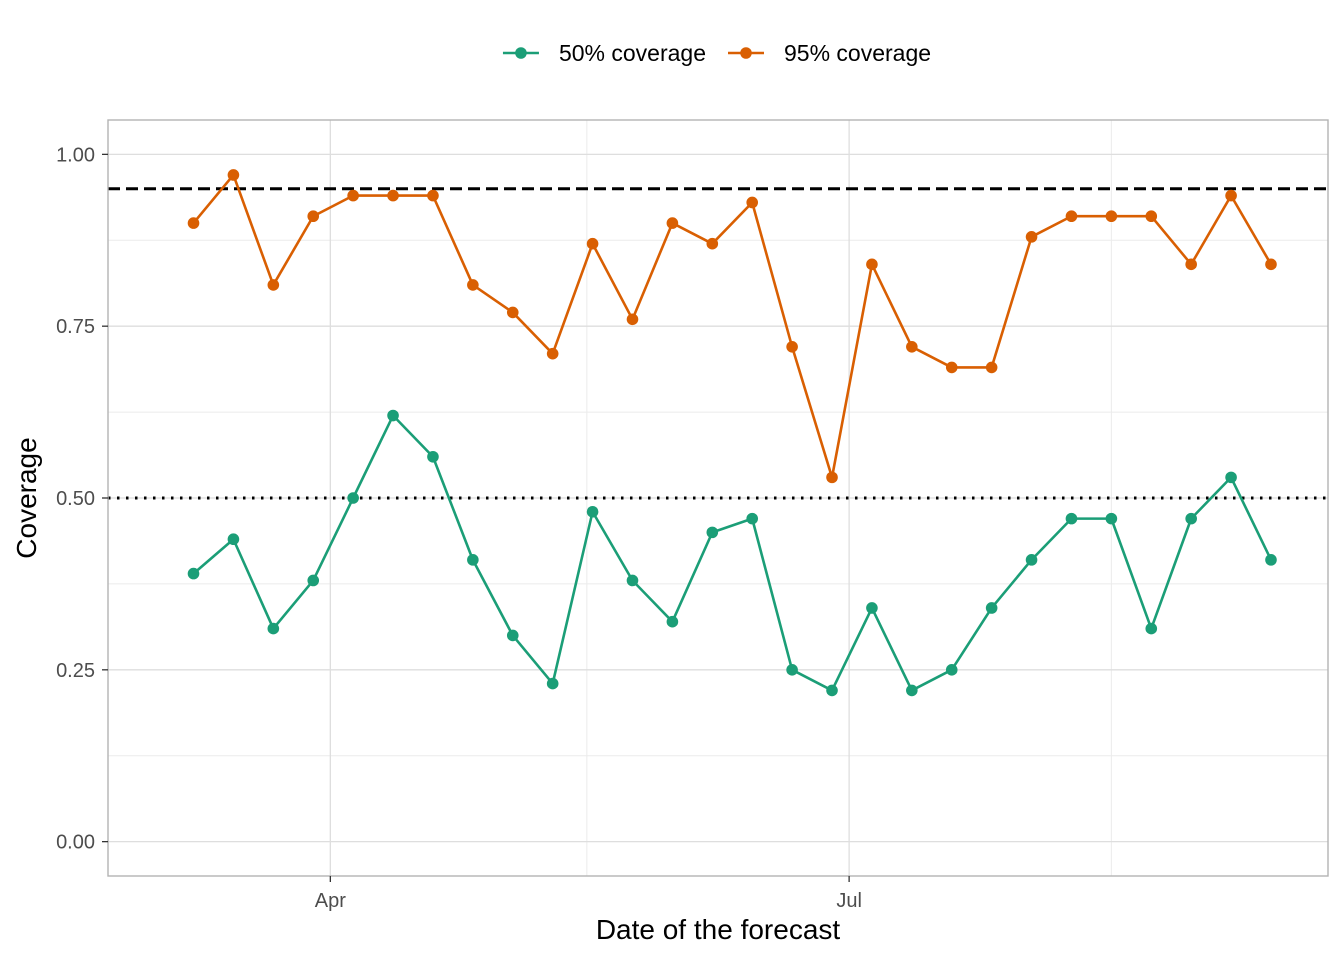 Image resolution: width=1344 pixels, height=960 pixels. What do you see at coordinates (718, 929) in the screenshot?
I see `x-axis-title: Date of the forecast` at bounding box center [718, 929].